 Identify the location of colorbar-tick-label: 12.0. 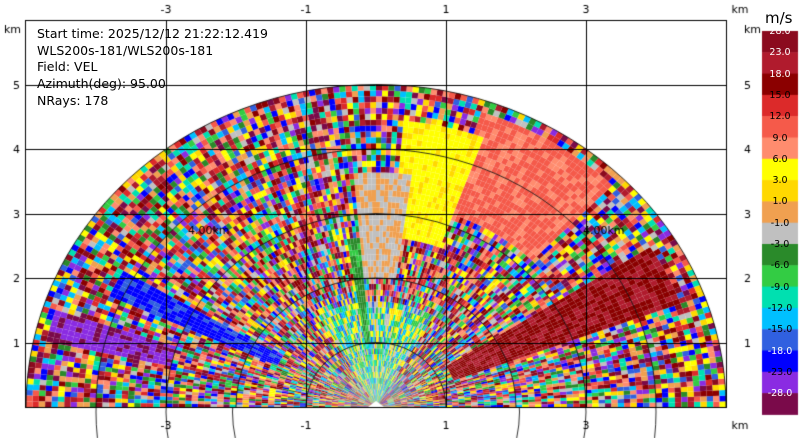
(780, 117).